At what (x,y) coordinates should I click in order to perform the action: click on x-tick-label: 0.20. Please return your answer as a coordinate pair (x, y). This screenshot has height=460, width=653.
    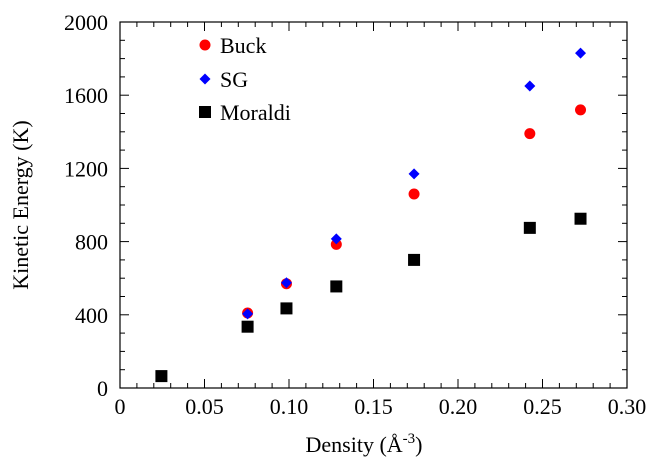
    Looking at the image, I should click on (458, 406).